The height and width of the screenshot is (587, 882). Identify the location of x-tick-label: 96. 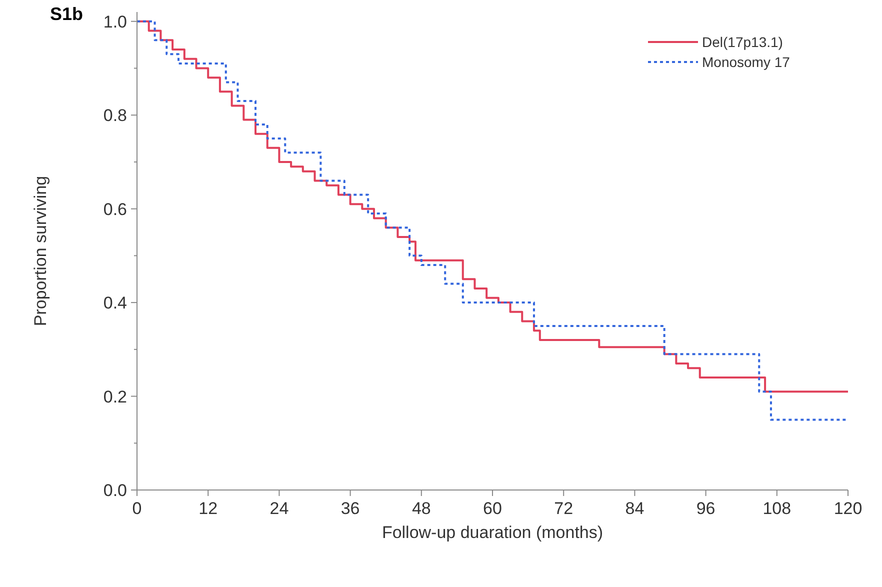
(706, 508).